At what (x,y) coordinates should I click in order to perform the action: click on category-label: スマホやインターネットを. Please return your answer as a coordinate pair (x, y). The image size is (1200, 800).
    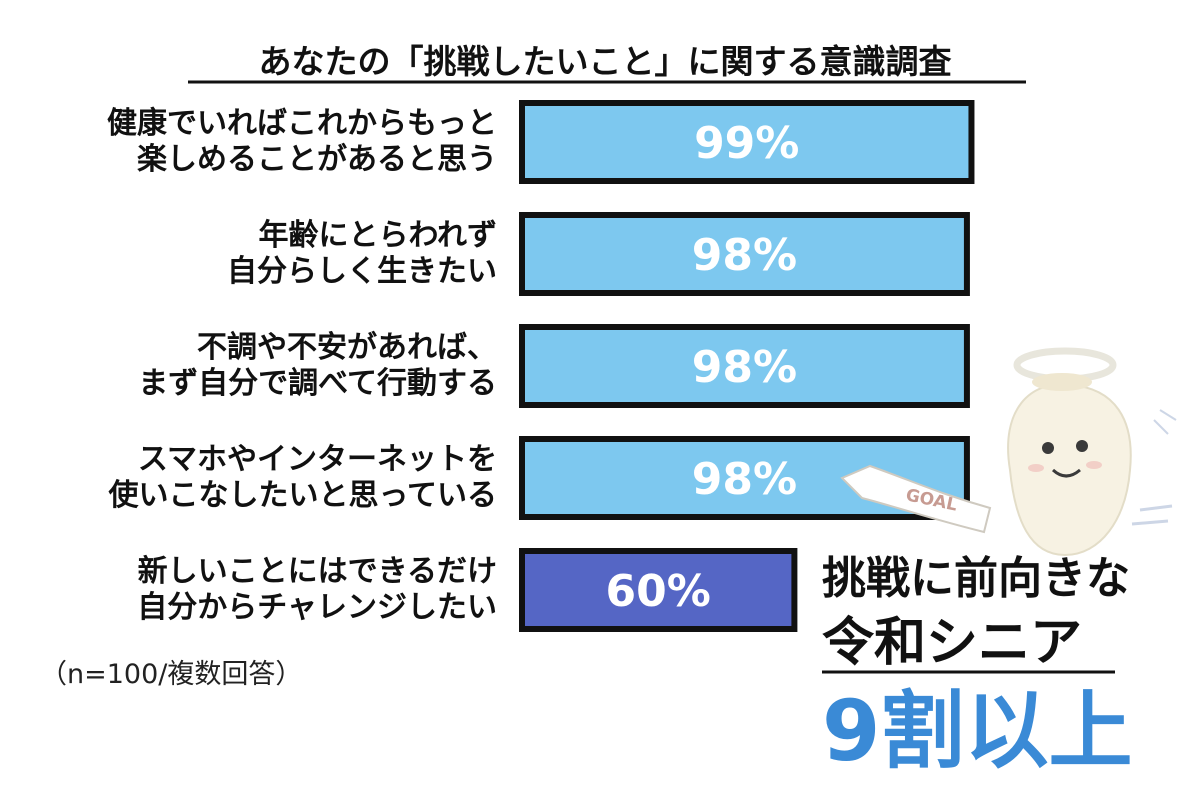
    Looking at the image, I should click on (317, 459).